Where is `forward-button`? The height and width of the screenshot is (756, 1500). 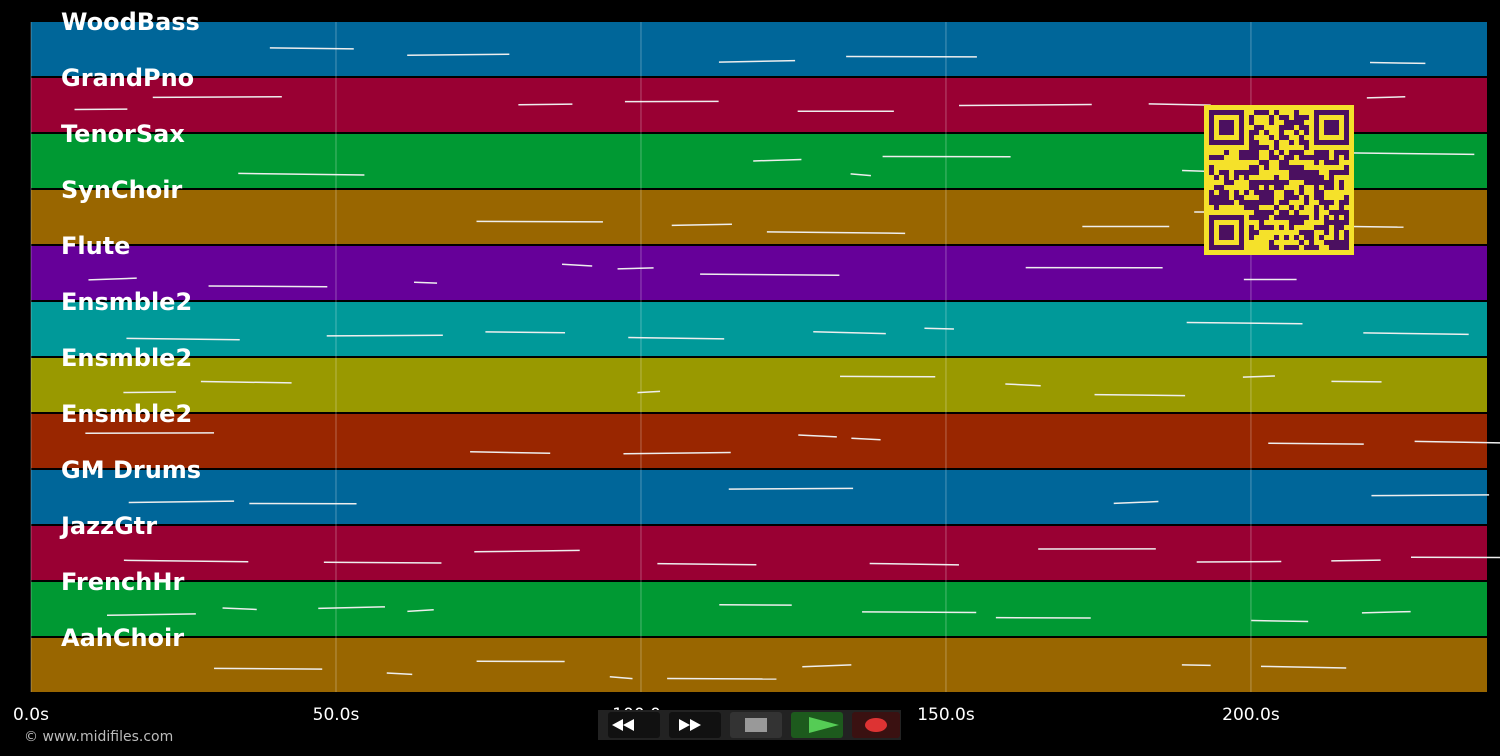 forward-button is located at coordinates (695, 725).